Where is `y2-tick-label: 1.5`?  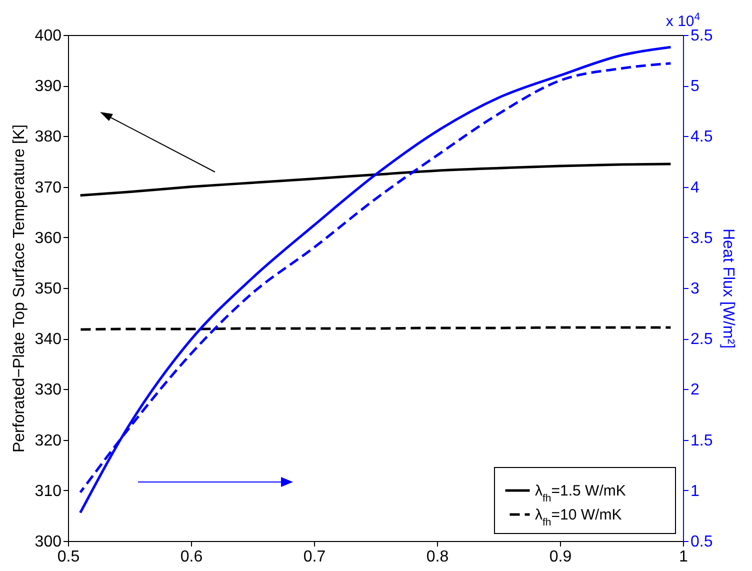
y2-tick-label: 1.5 is located at coordinates (701, 441).